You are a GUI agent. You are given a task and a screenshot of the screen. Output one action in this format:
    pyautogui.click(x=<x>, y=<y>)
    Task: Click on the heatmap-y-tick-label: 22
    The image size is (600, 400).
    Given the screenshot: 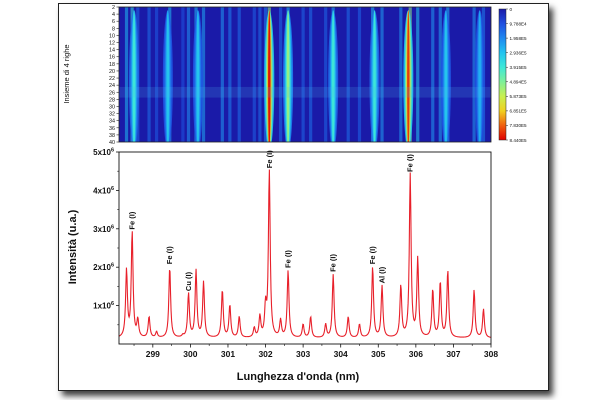 What is the action you would take?
    pyautogui.click(x=112, y=79)
    